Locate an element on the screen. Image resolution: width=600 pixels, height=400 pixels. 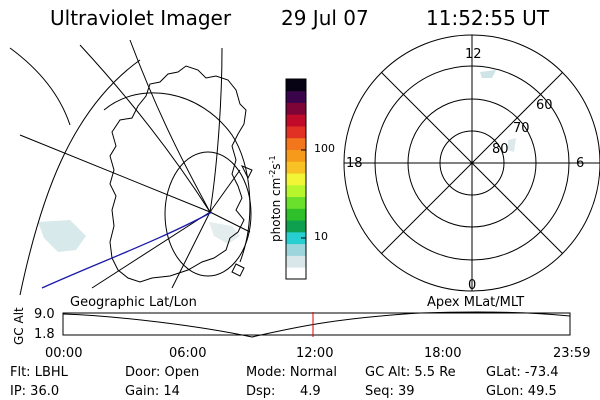
time-label: 11:52:55 UT is located at coordinates (488, 18).